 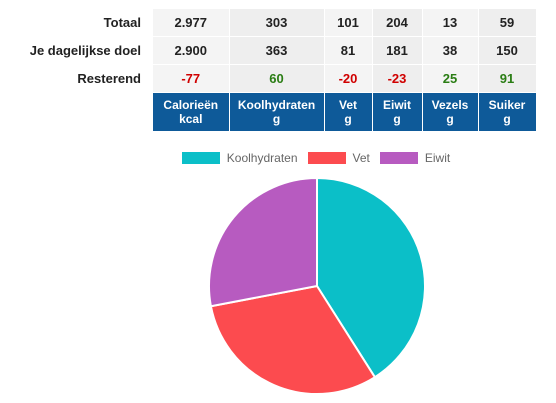 What do you see at coordinates (191, 78) in the screenshot?
I see `cell-calories: -77` at bounding box center [191, 78].